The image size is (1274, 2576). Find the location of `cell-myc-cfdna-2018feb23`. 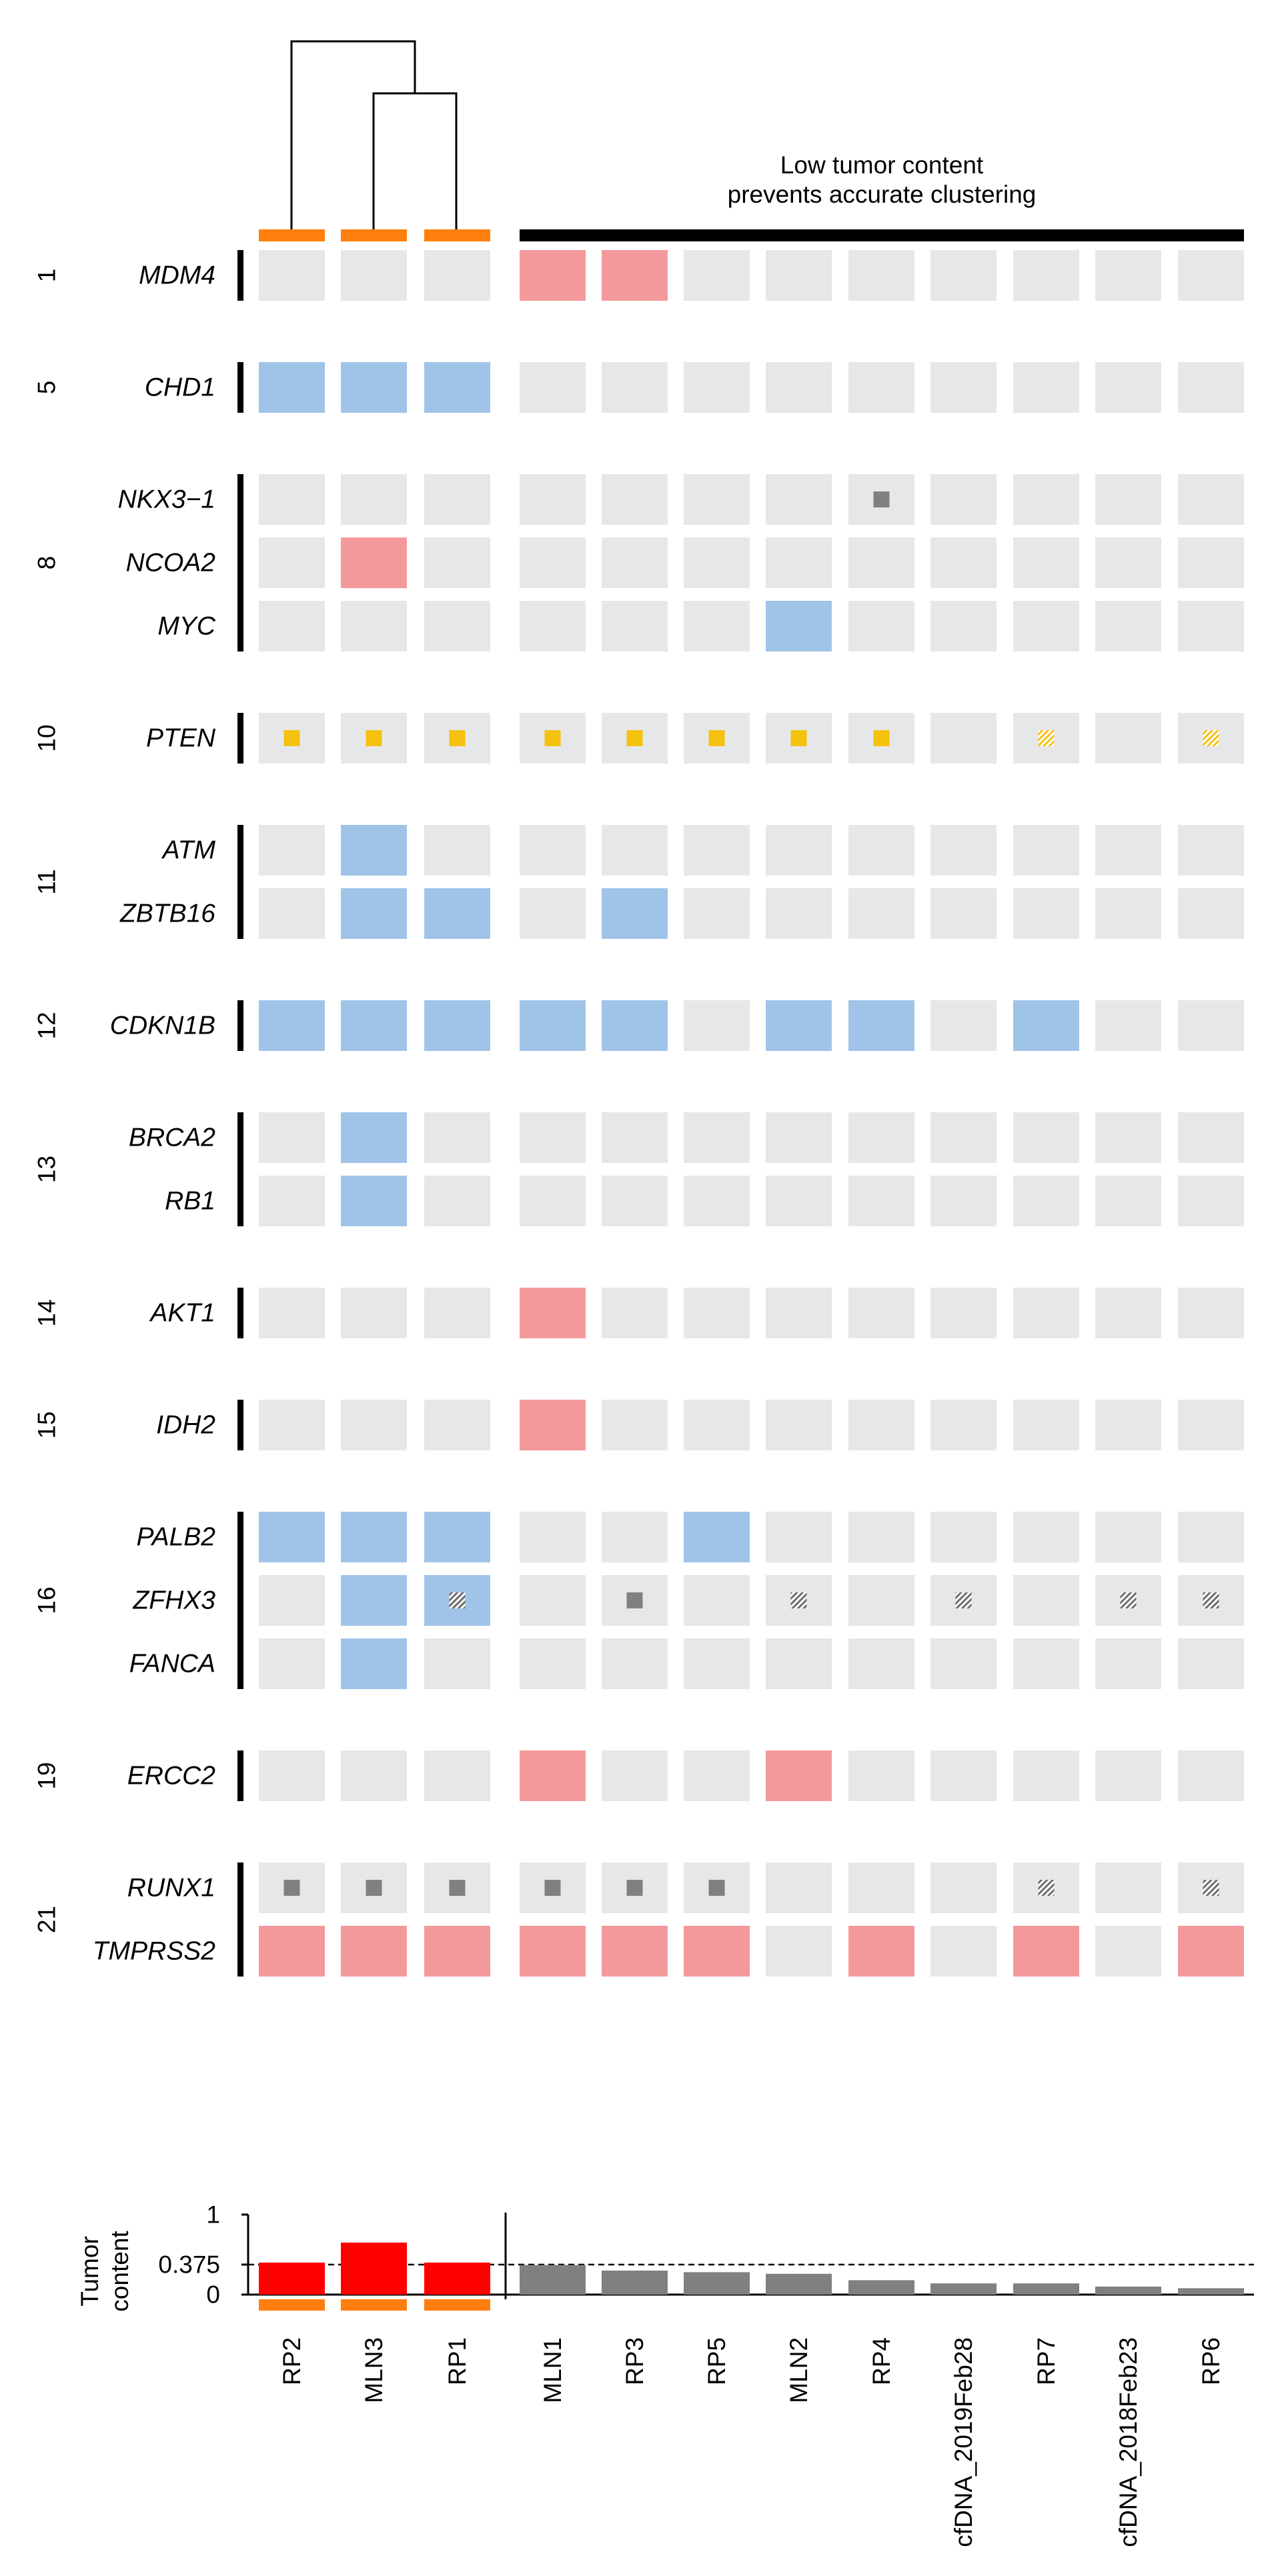

cell-myc-cfdna-2018feb23 is located at coordinates (1128, 626).